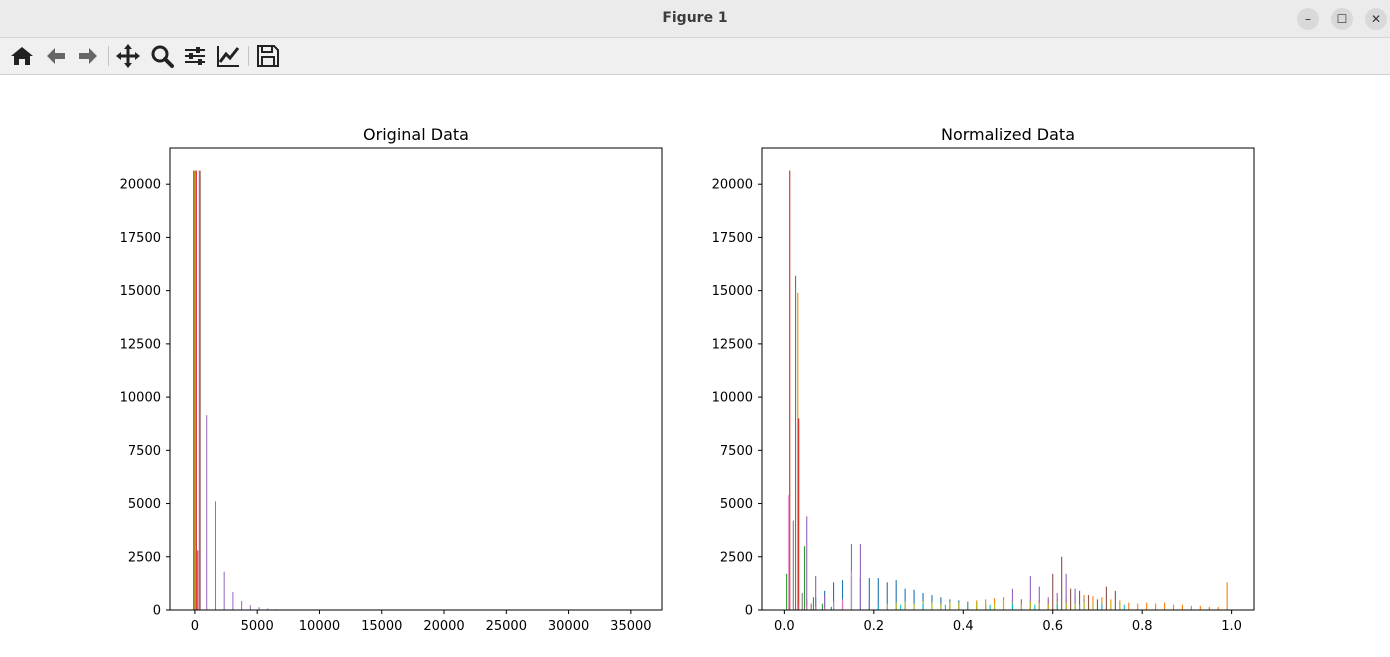 This screenshot has width=1390, height=657. Describe the element at coordinates (736, 451) in the screenshot. I see `y-tick-label: 7500` at that location.